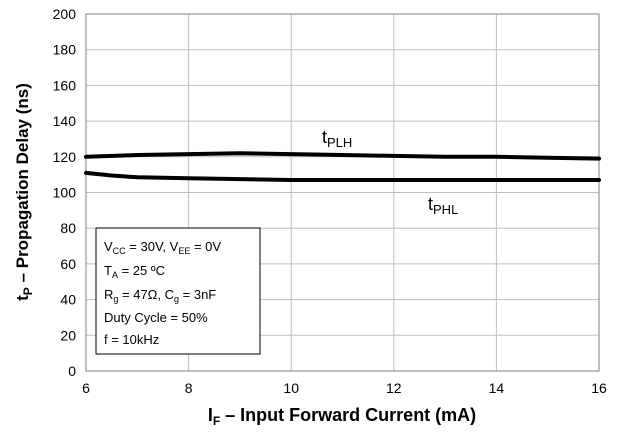 This screenshot has width=622, height=432. Describe the element at coordinates (342, 416) in the screenshot. I see `x-axis-title: IF – Input Forward Current (mA)` at that location.